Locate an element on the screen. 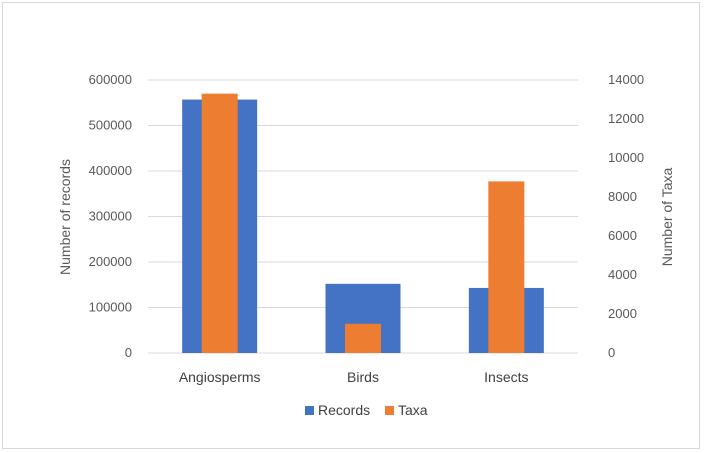  right-tick-label: 0 is located at coordinates (611, 352).